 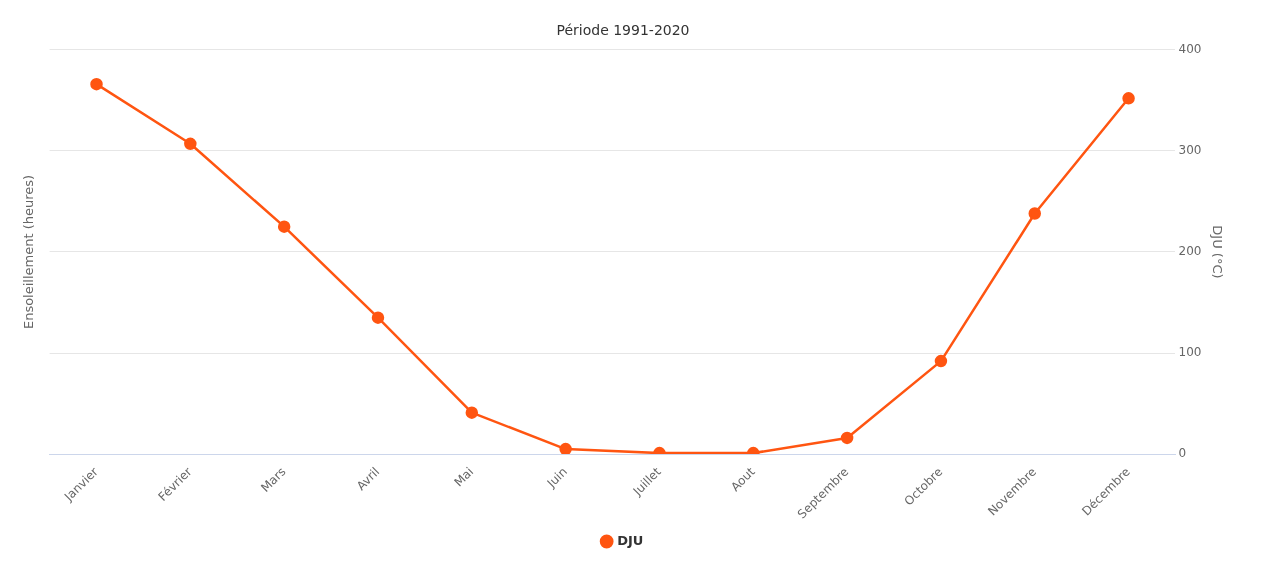 What do you see at coordinates (630, 540) in the screenshot?
I see `legend-label: DJU` at bounding box center [630, 540].